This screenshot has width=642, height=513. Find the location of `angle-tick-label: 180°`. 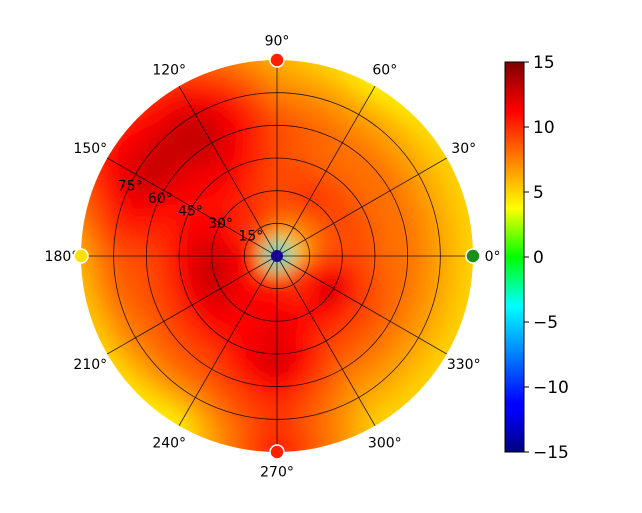

angle-tick-label: 180° is located at coordinates (62, 257).